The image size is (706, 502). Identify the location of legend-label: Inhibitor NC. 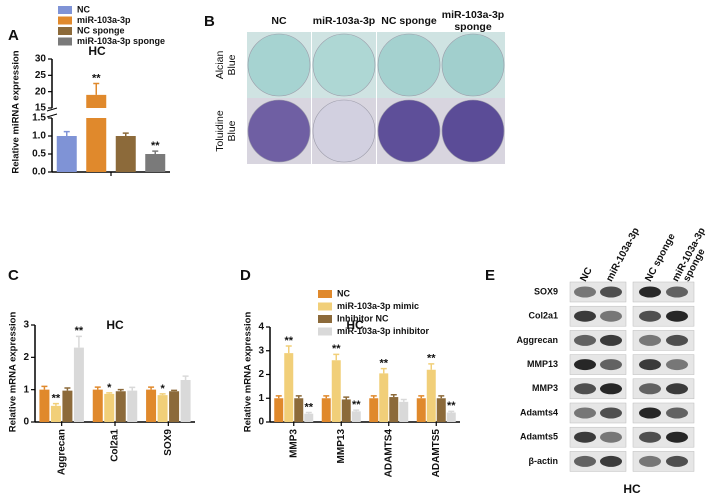
(363, 318).